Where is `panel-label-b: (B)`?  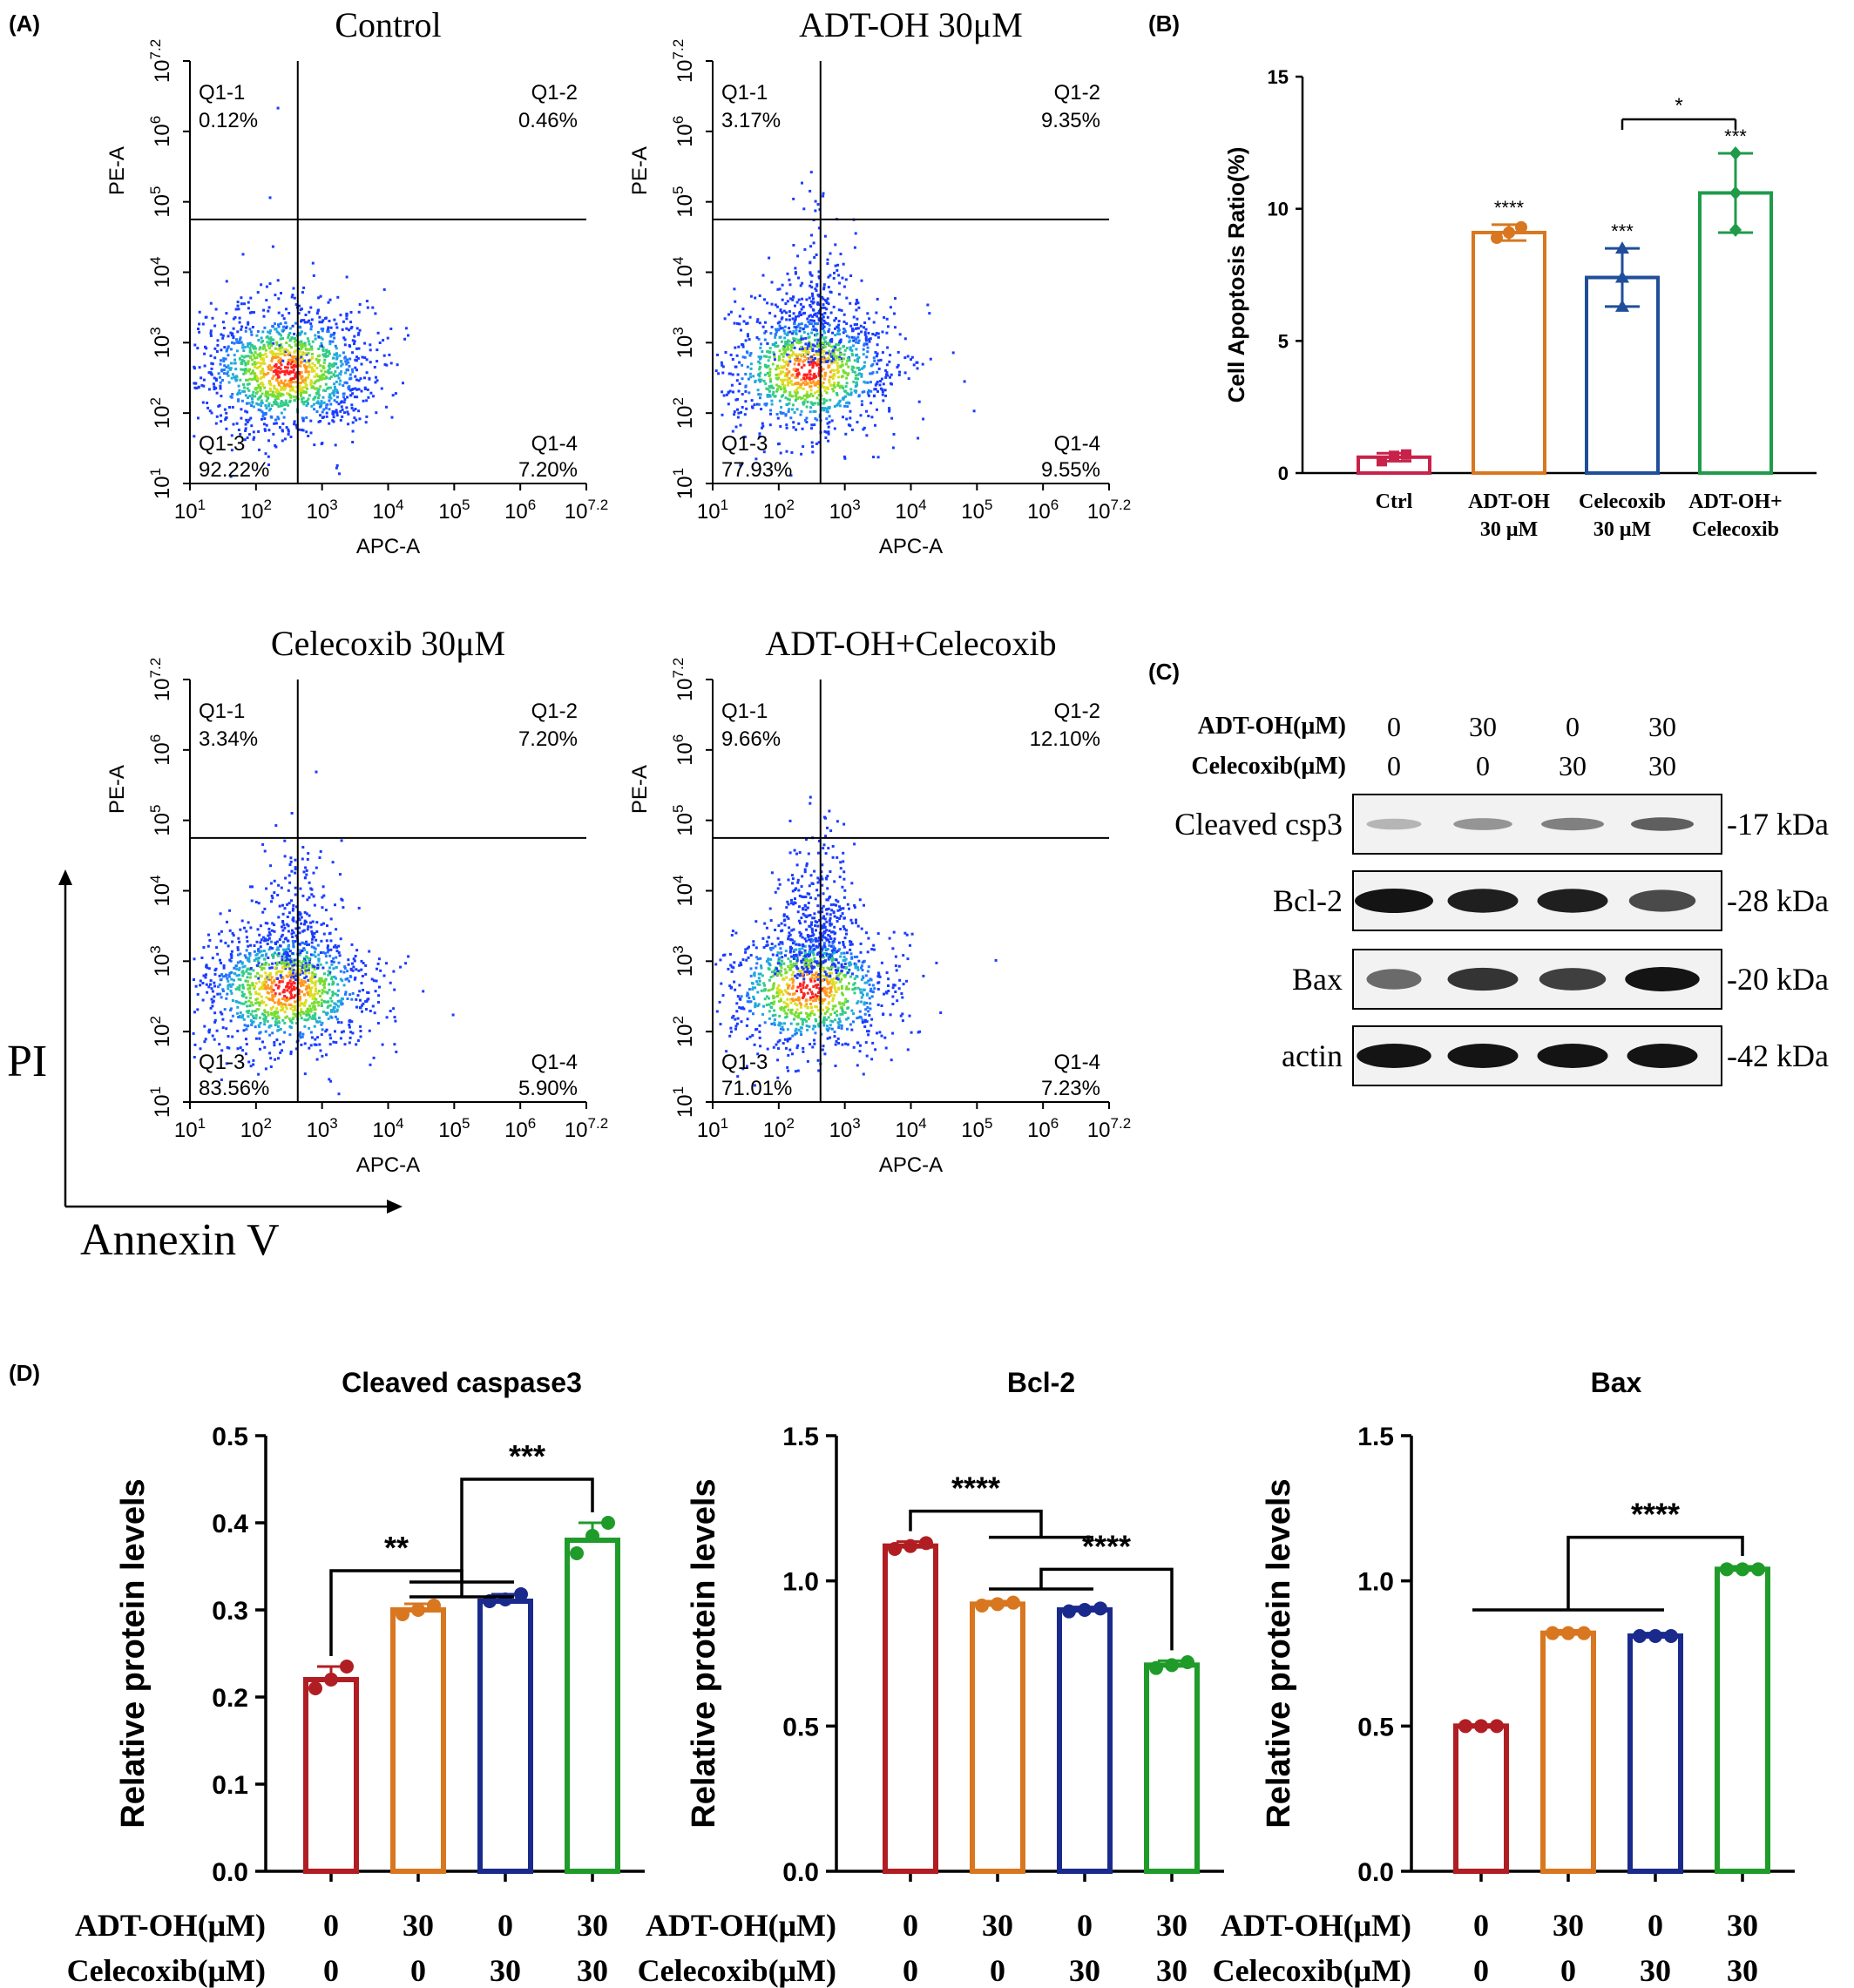 panel-label-b: (B) is located at coordinates (1164, 23).